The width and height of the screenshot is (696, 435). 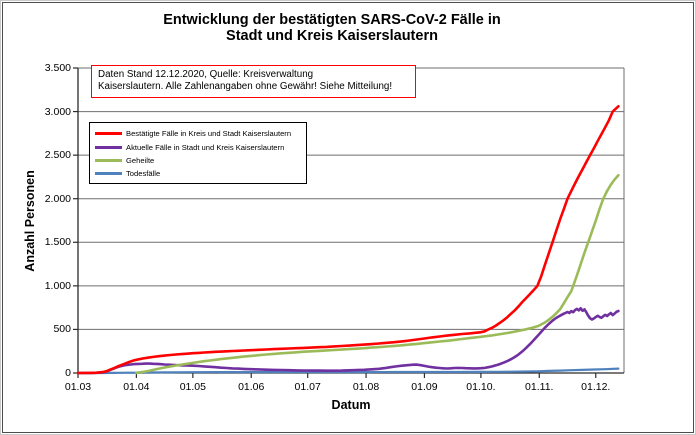 What do you see at coordinates (200, 173) in the screenshot?
I see `legend-item-todesfaelle: Todesfälle` at bounding box center [200, 173].